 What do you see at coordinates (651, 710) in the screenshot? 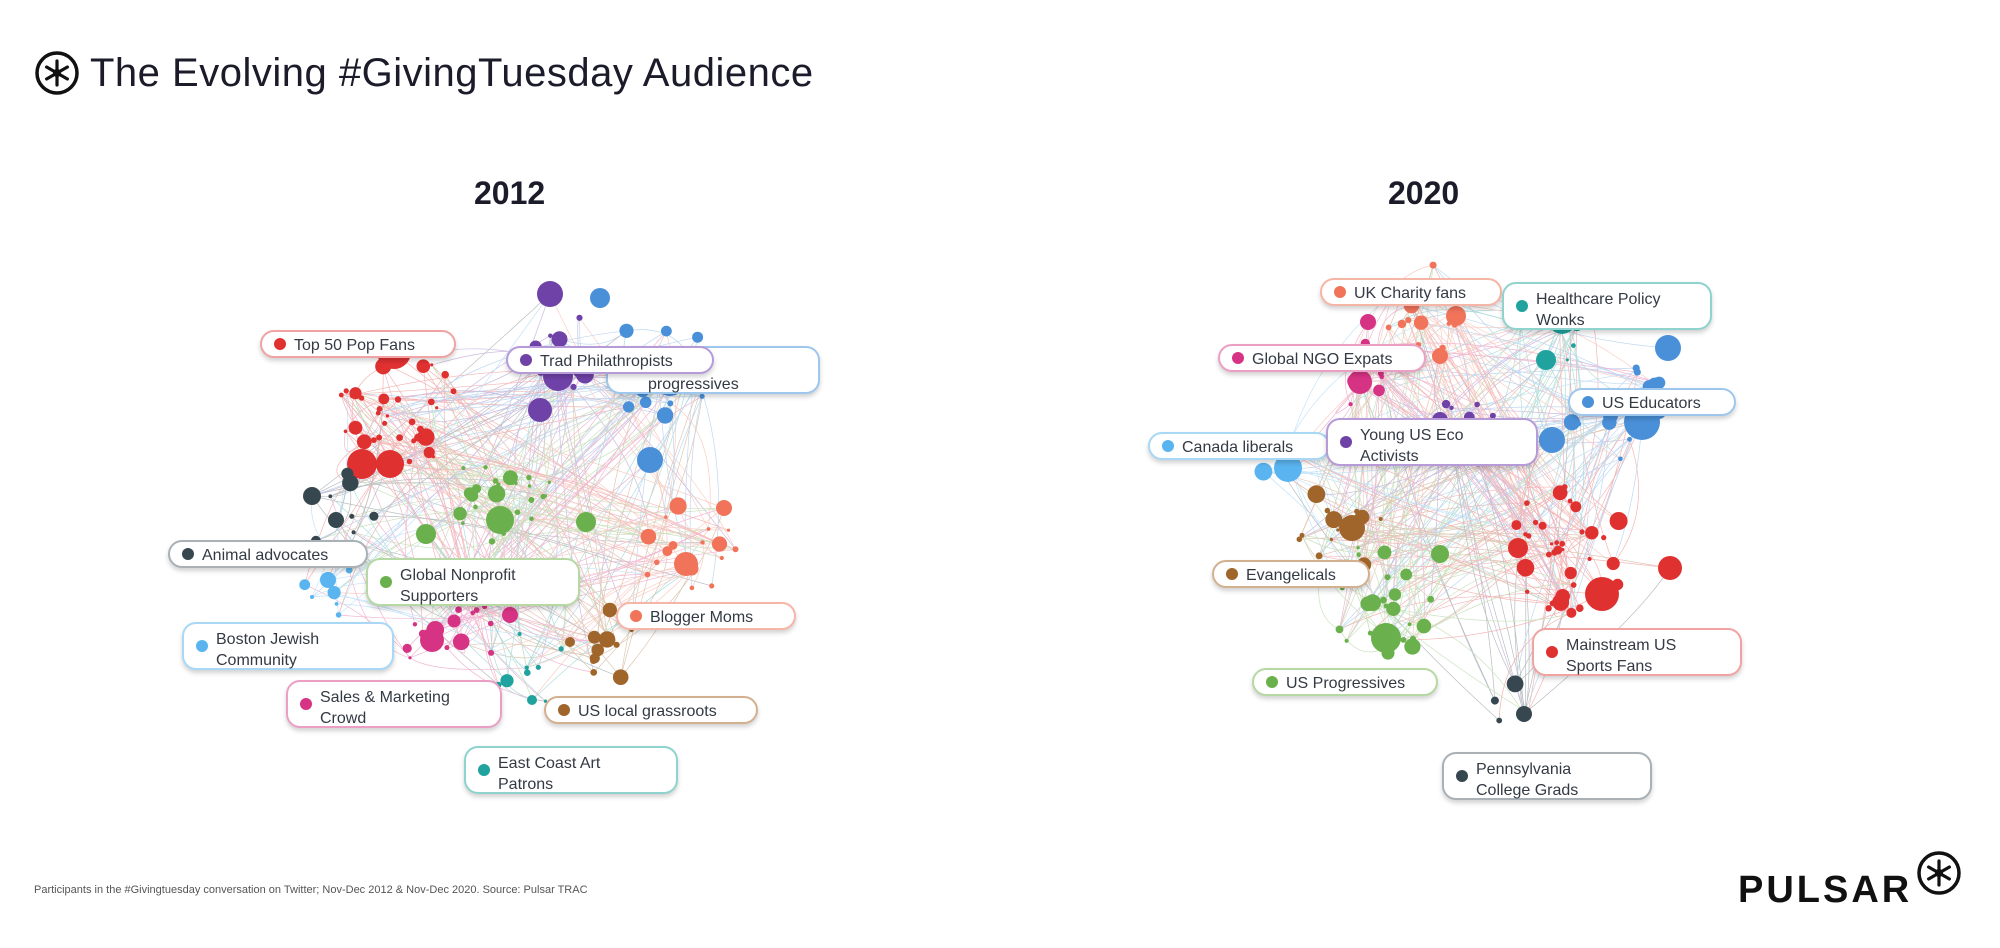
I see `cluster-label-us-local-grassroots: US local grassroots` at bounding box center [651, 710].